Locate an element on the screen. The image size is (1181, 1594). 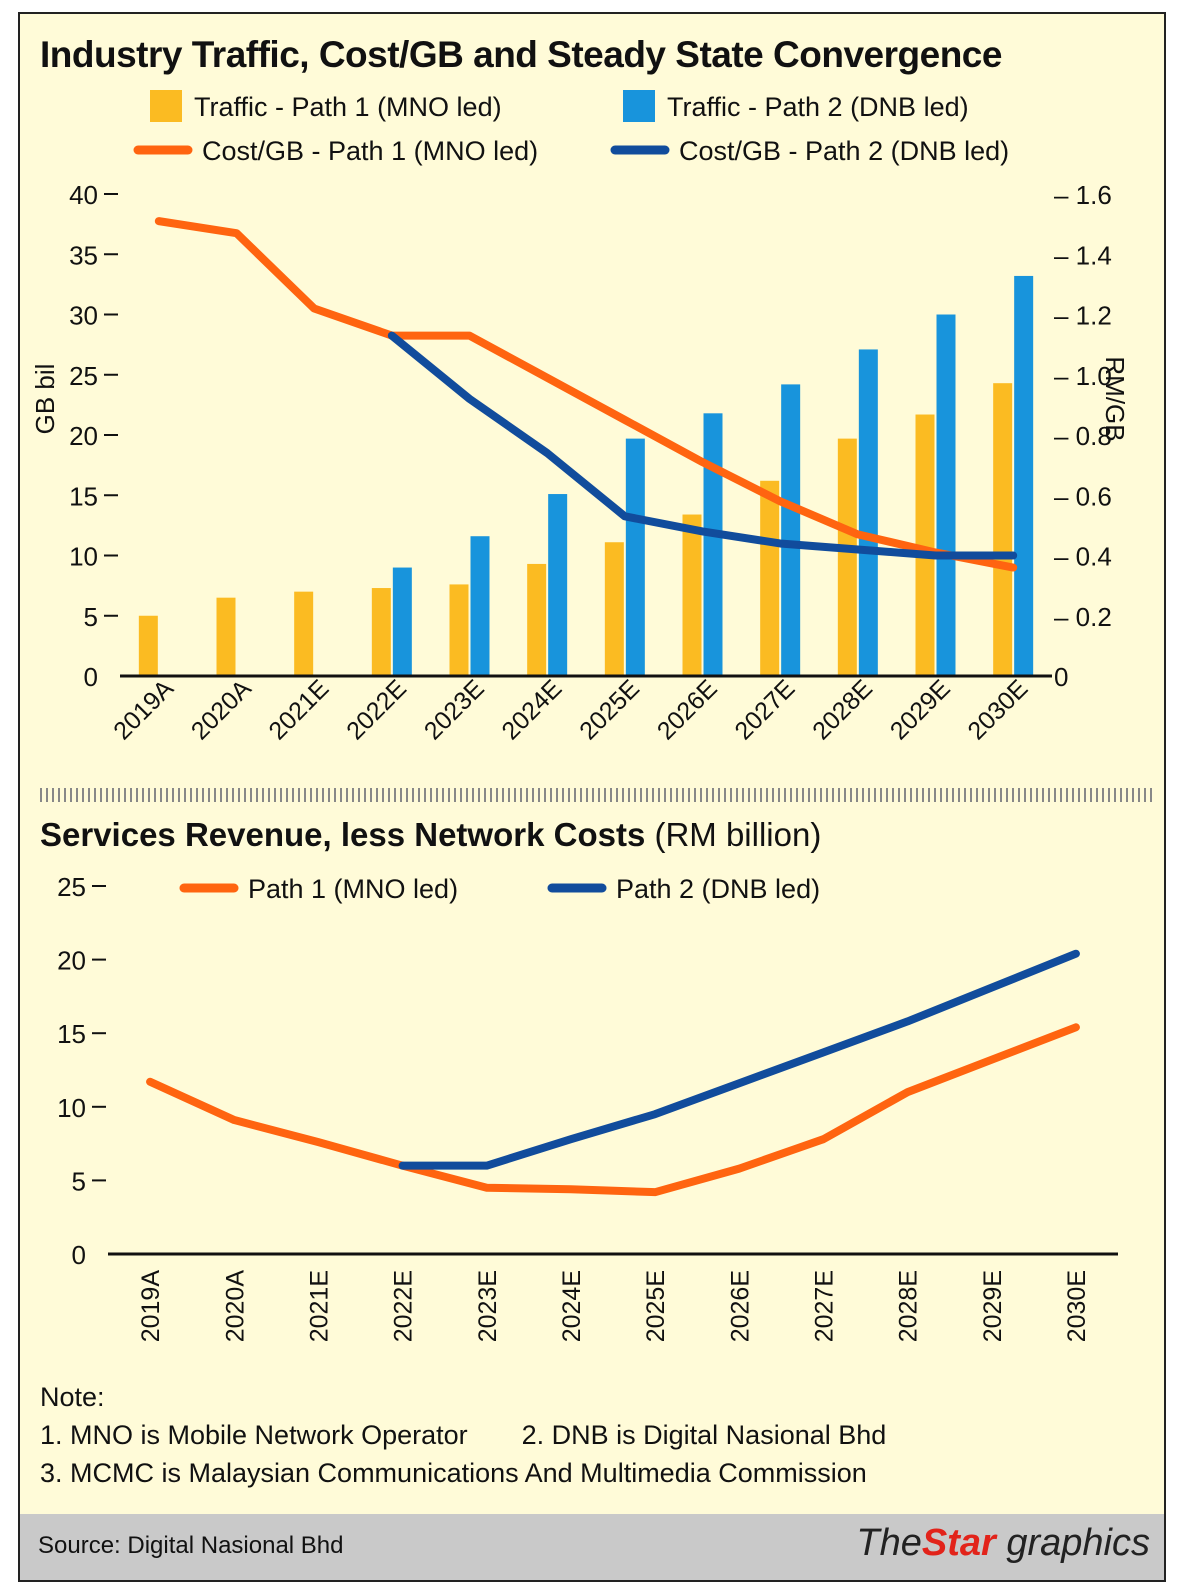
thestar-graphics-logo: TheStar graphics is located at coordinates (1003, 1543).